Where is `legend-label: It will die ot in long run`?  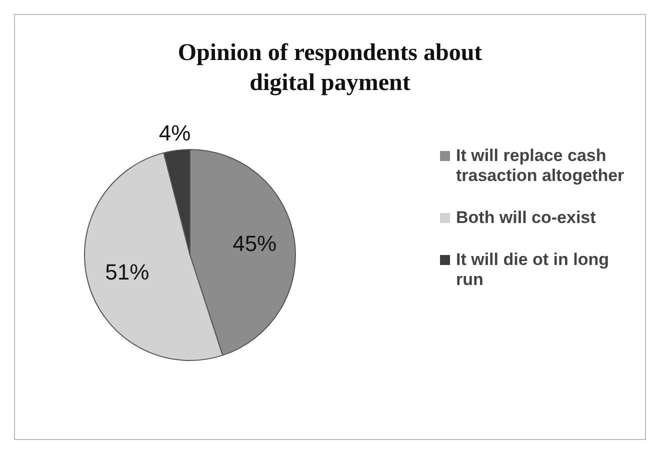
legend-label: It will die ot in long run is located at coordinates (533, 270).